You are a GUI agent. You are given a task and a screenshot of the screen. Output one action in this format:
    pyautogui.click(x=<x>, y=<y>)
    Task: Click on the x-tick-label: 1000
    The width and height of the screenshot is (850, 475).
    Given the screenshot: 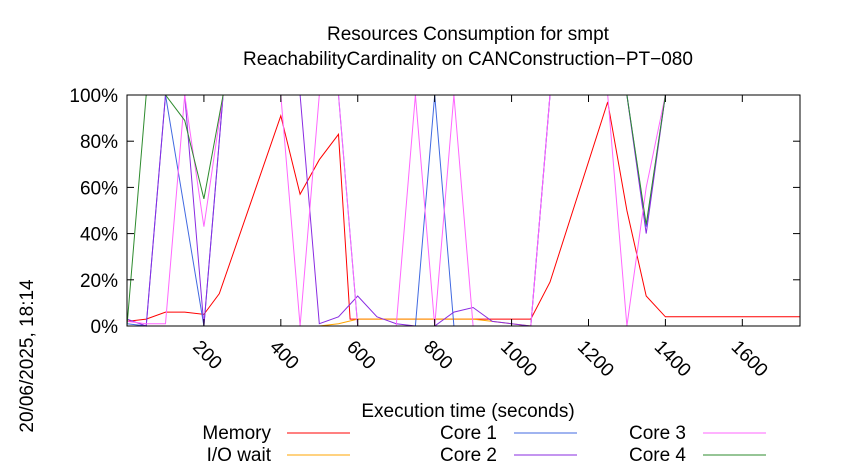 What is the action you would take?
    pyautogui.click(x=518, y=359)
    